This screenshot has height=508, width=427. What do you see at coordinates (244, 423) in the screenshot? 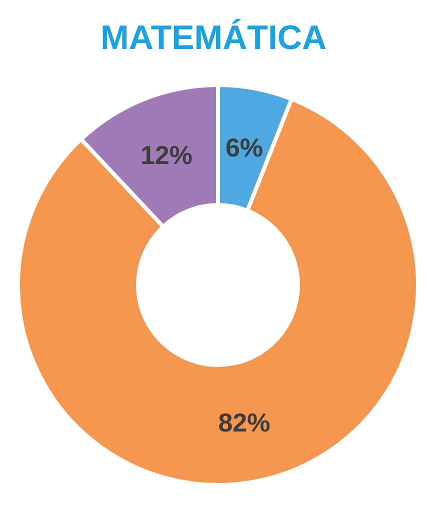
I see `data-label: 82%` at bounding box center [244, 423].